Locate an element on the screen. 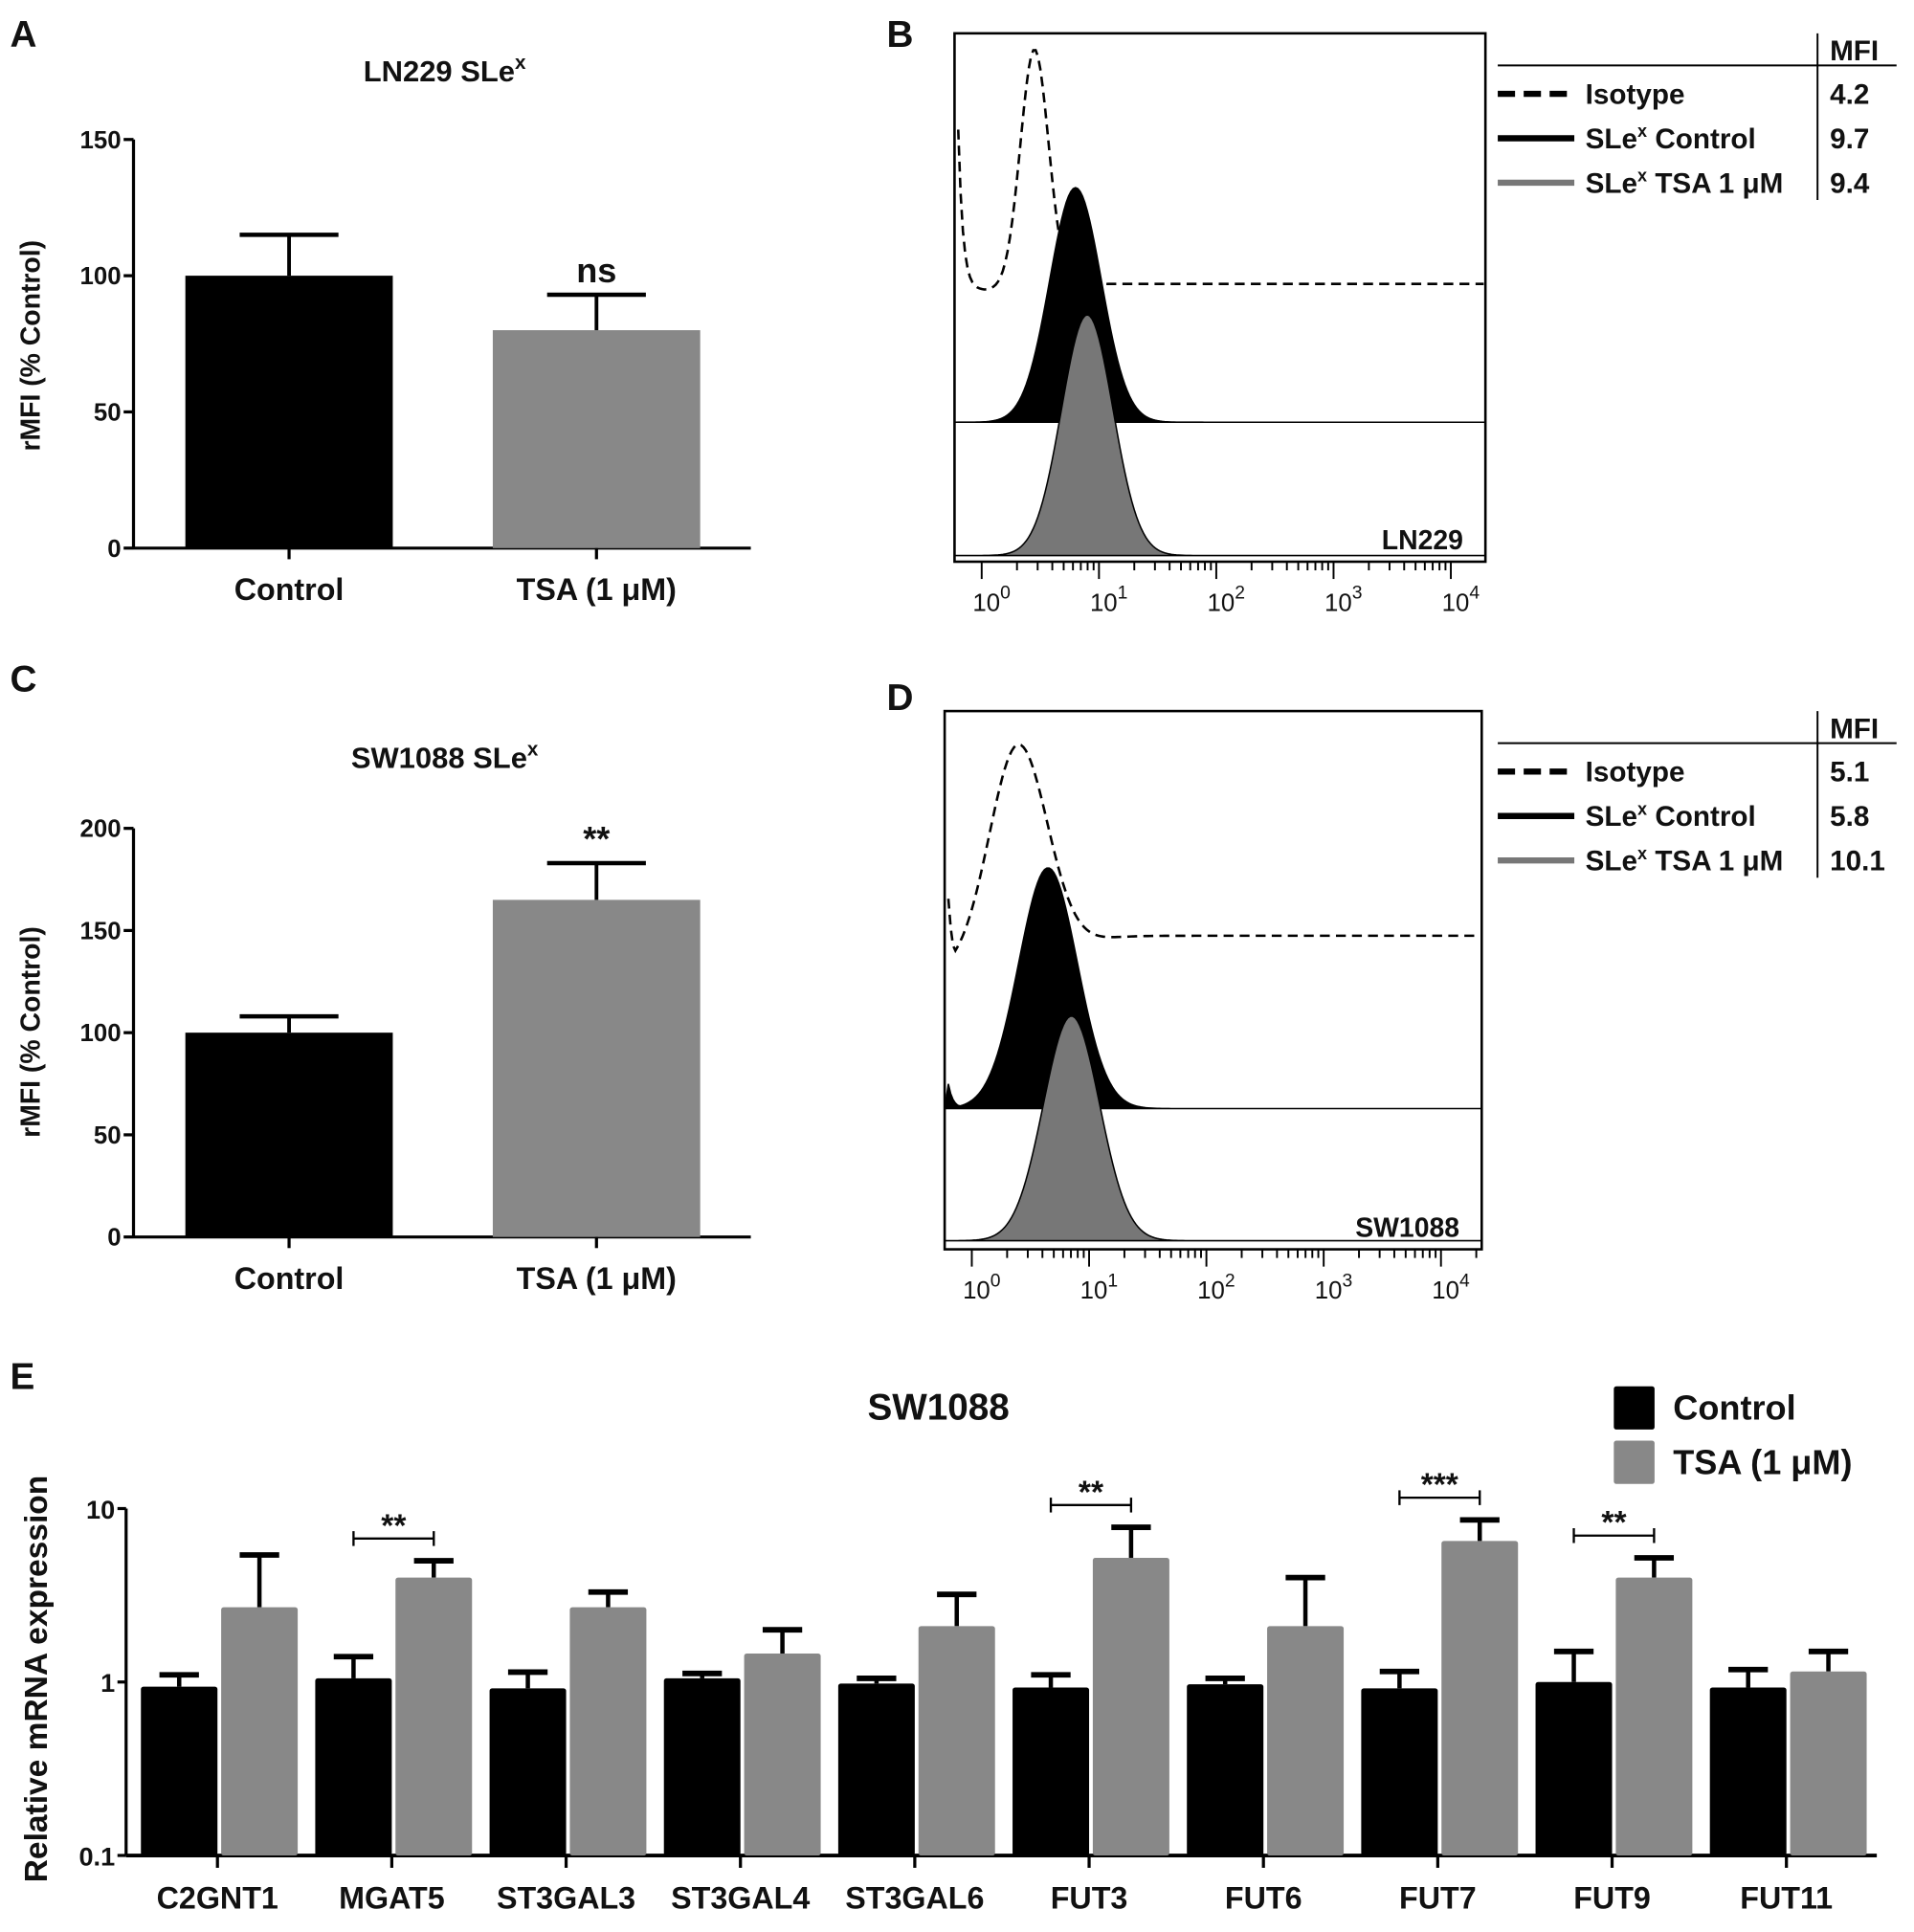  legend-label-control: Control is located at coordinates (1734, 1408).